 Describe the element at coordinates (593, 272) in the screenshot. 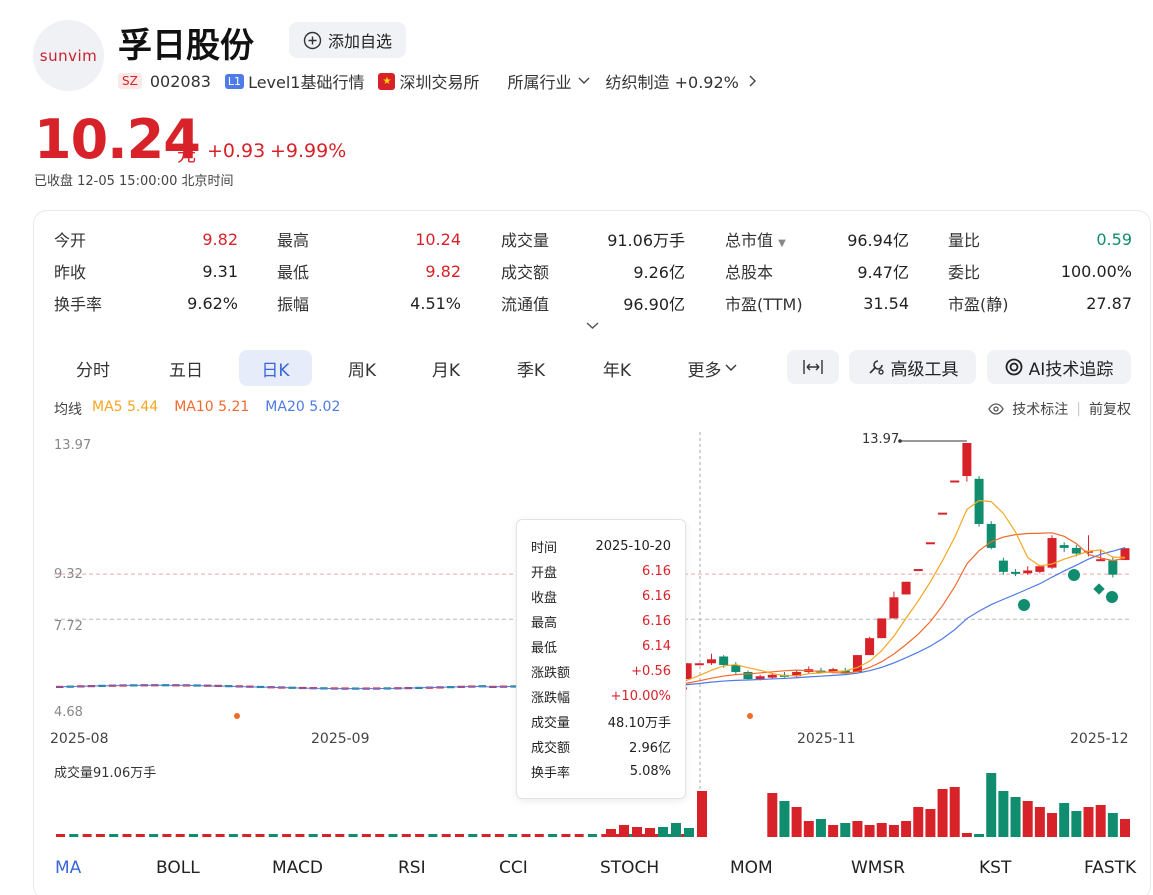

I see `stat-turnover-amount: 成交额 9.26亿` at that location.